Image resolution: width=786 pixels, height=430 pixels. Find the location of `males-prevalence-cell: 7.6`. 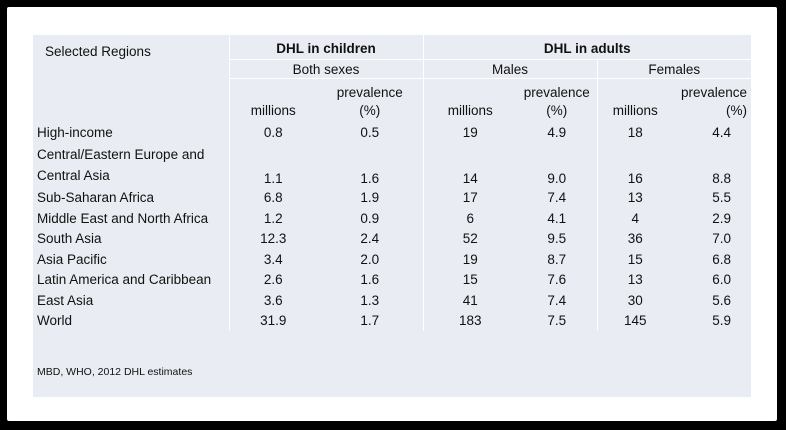

males-prevalence-cell: 7.6 is located at coordinates (557, 280).